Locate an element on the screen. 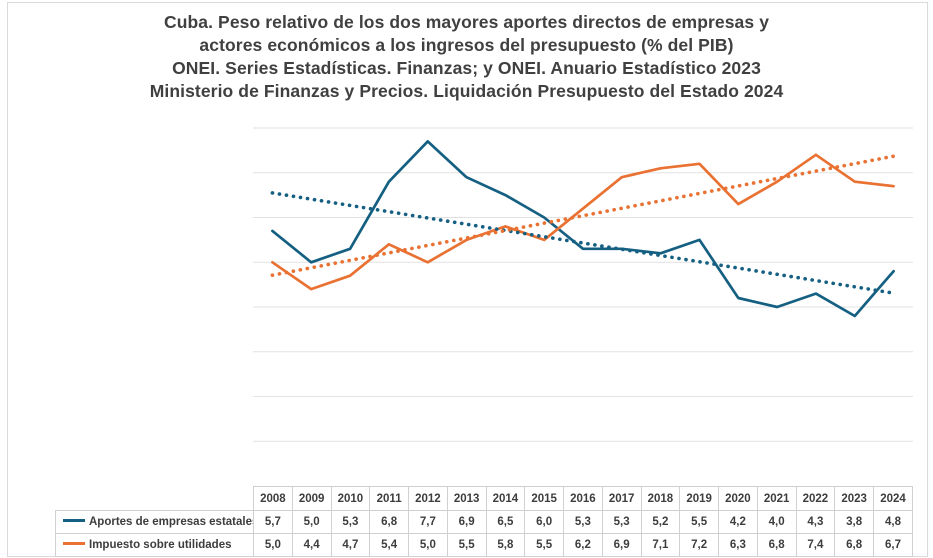 The width and height of the screenshot is (933, 558). value-cell: 5,8 is located at coordinates (505, 545).